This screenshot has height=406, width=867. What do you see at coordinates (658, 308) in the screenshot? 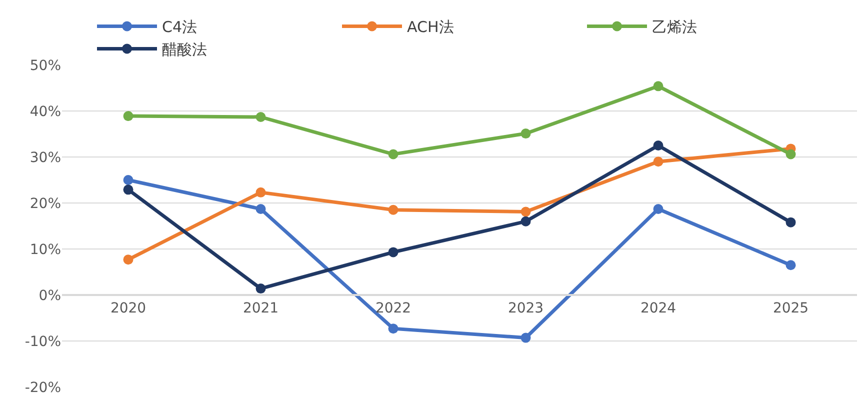
I see `x-tick-label: 2024` at bounding box center [658, 308].